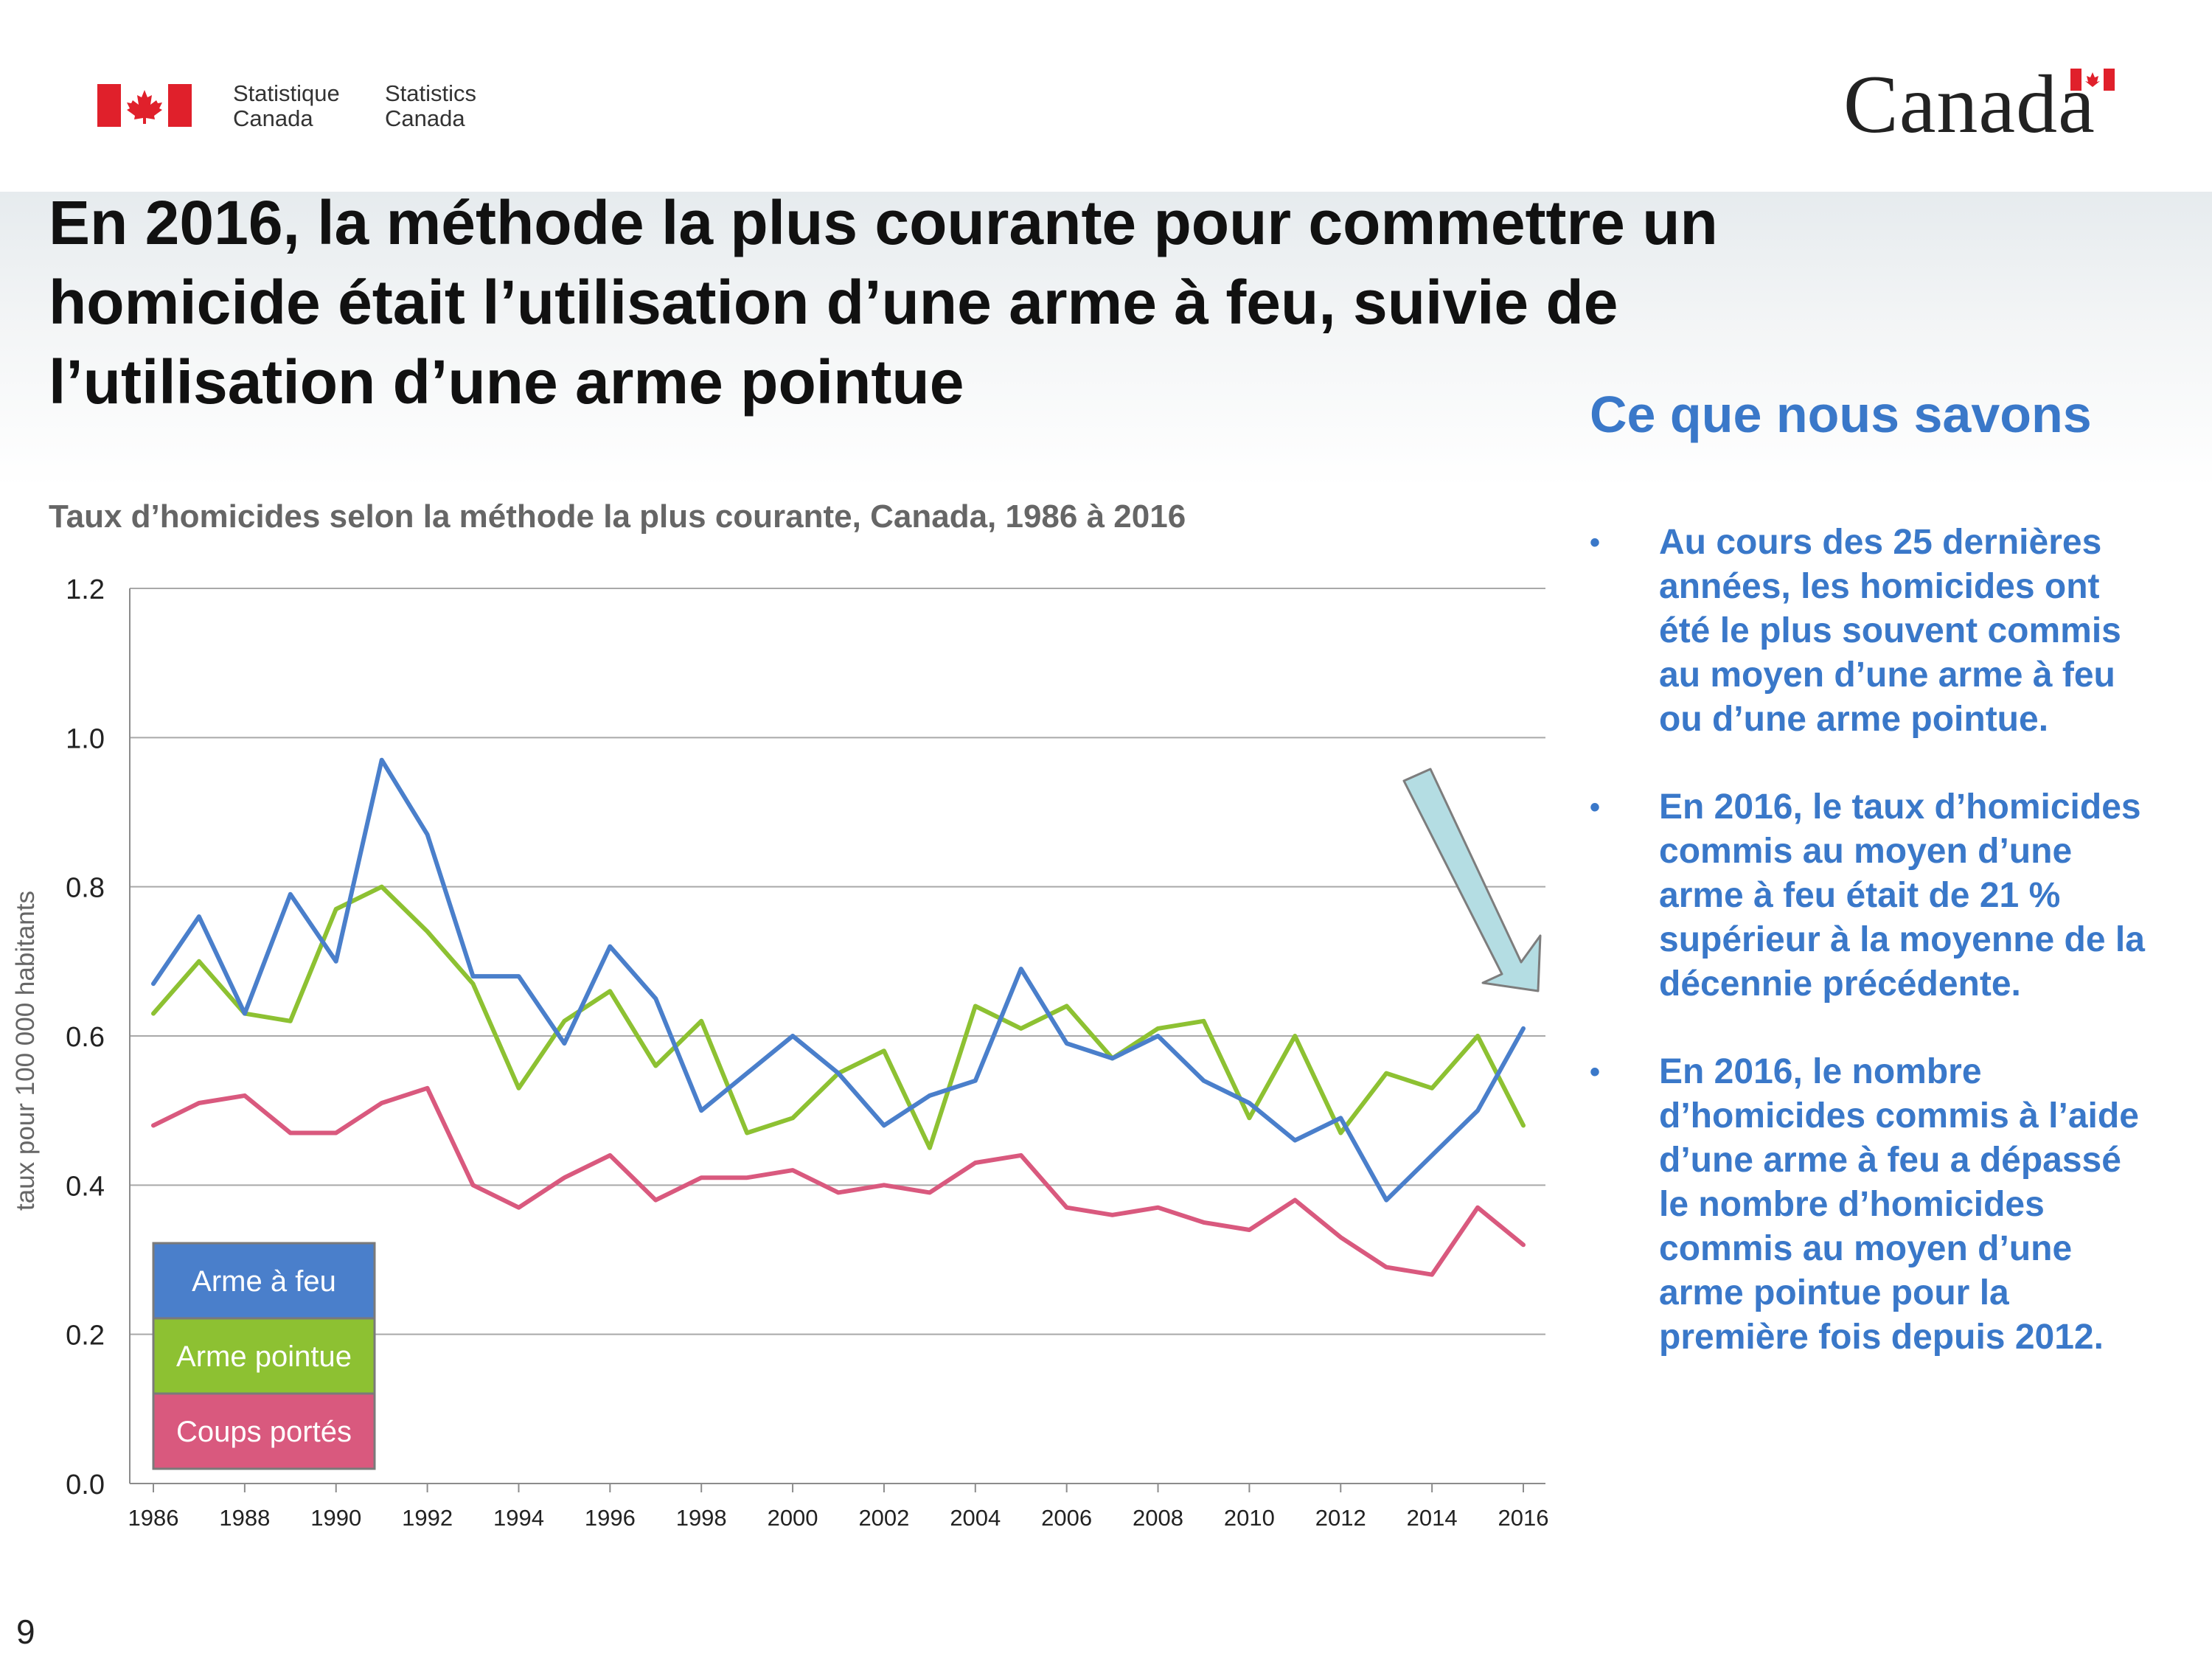 This screenshot has height=1659, width=2212. What do you see at coordinates (518, 1518) in the screenshot?
I see `x-tick-label: 1994` at bounding box center [518, 1518].